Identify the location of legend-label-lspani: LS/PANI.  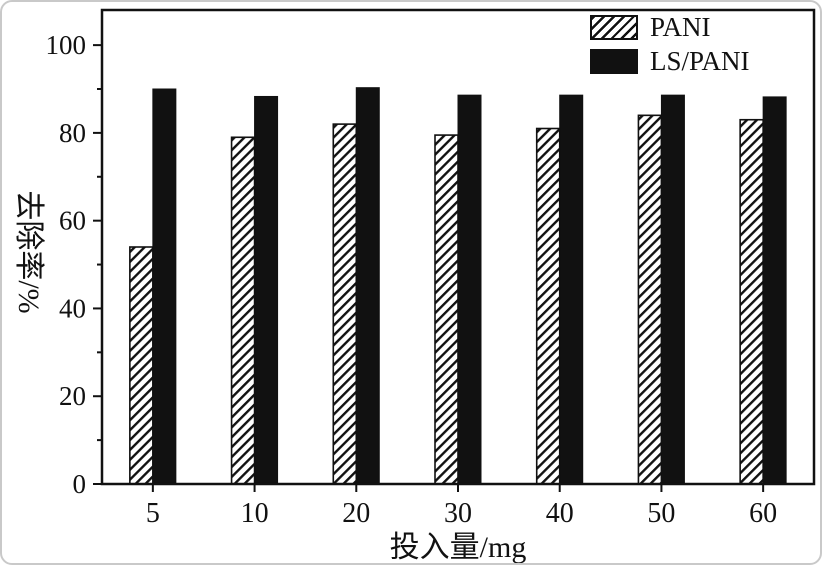
(700, 61).